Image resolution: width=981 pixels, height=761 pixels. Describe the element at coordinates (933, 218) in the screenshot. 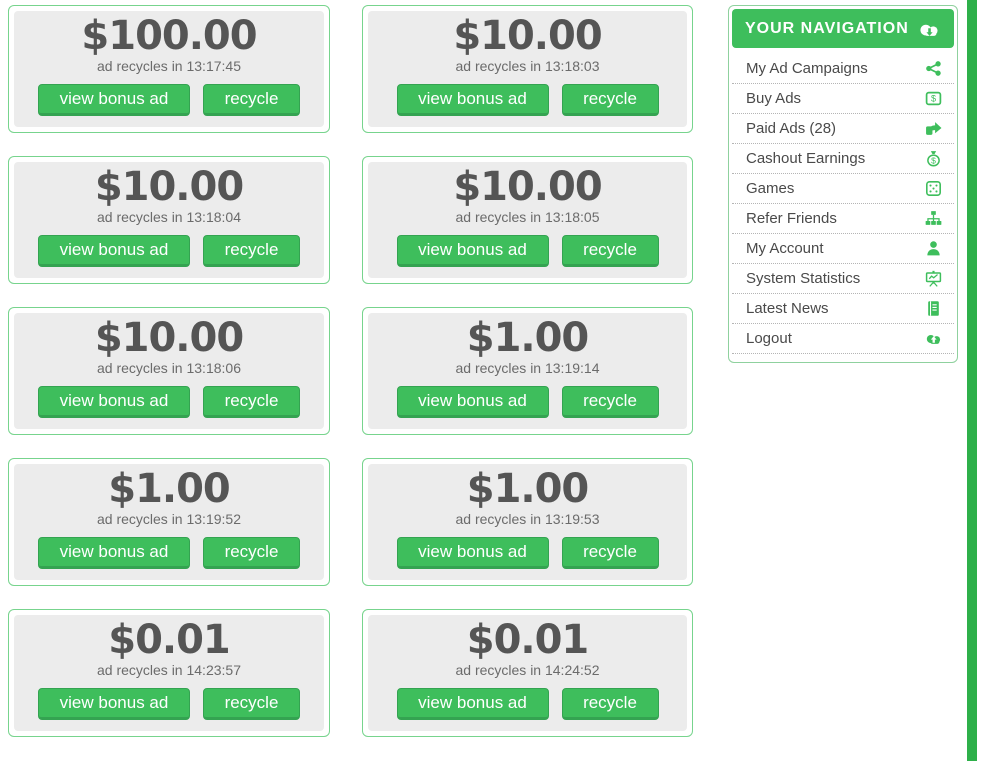

I see `sitemap-icon` at that location.